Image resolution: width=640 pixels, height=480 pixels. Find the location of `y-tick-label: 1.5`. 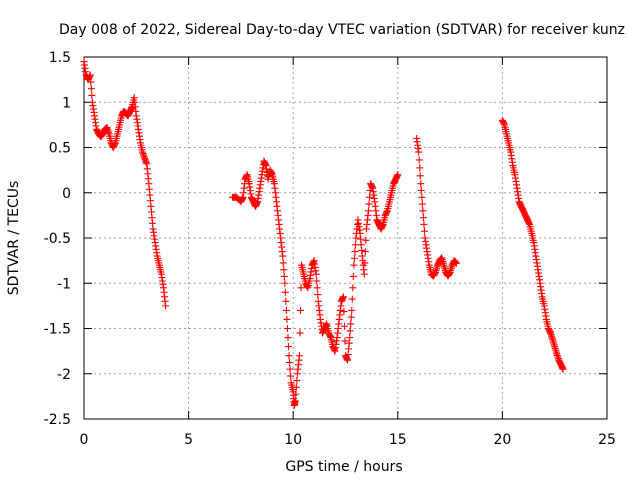

y-tick-label: 1.5 is located at coordinates (60, 58).